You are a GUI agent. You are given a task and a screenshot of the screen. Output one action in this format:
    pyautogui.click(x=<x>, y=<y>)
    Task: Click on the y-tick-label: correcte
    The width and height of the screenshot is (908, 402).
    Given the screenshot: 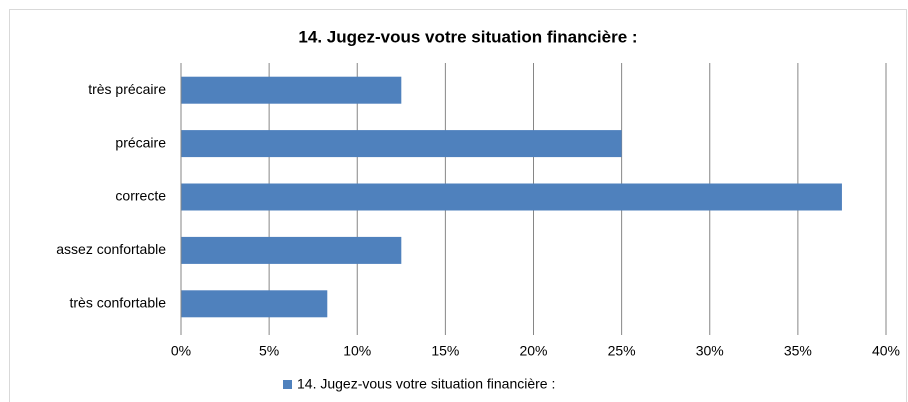 What is the action you would take?
    pyautogui.click(x=140, y=196)
    